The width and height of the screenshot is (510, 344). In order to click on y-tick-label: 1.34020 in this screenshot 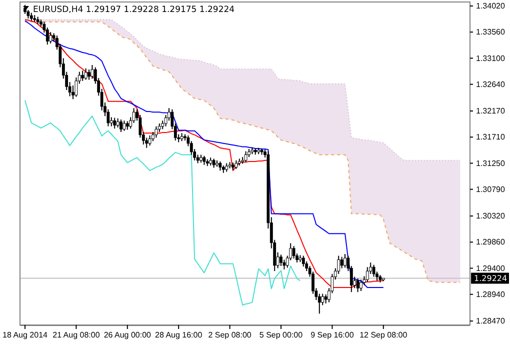, I will do `click(491, 6)`.